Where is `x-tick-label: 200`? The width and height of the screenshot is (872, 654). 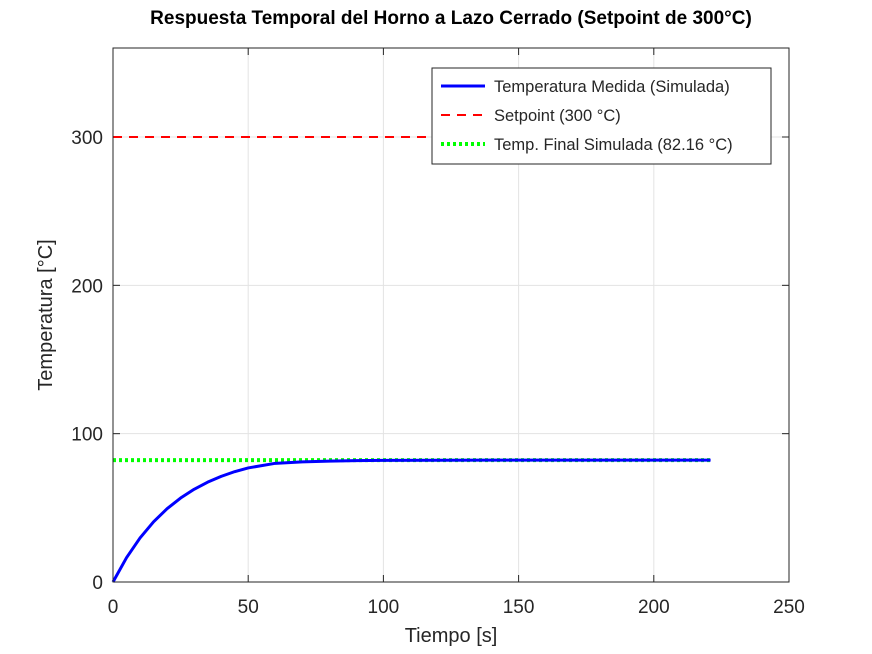
x-tick-label: 200 is located at coordinates (654, 607).